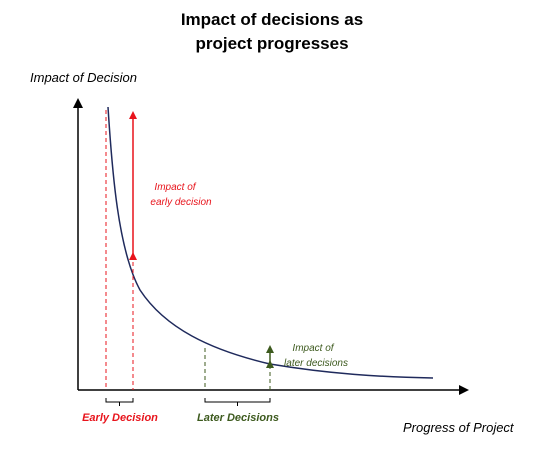  Describe the element at coordinates (175, 187) in the screenshot. I see `early-impact-label-line-1: Impact of` at that location.